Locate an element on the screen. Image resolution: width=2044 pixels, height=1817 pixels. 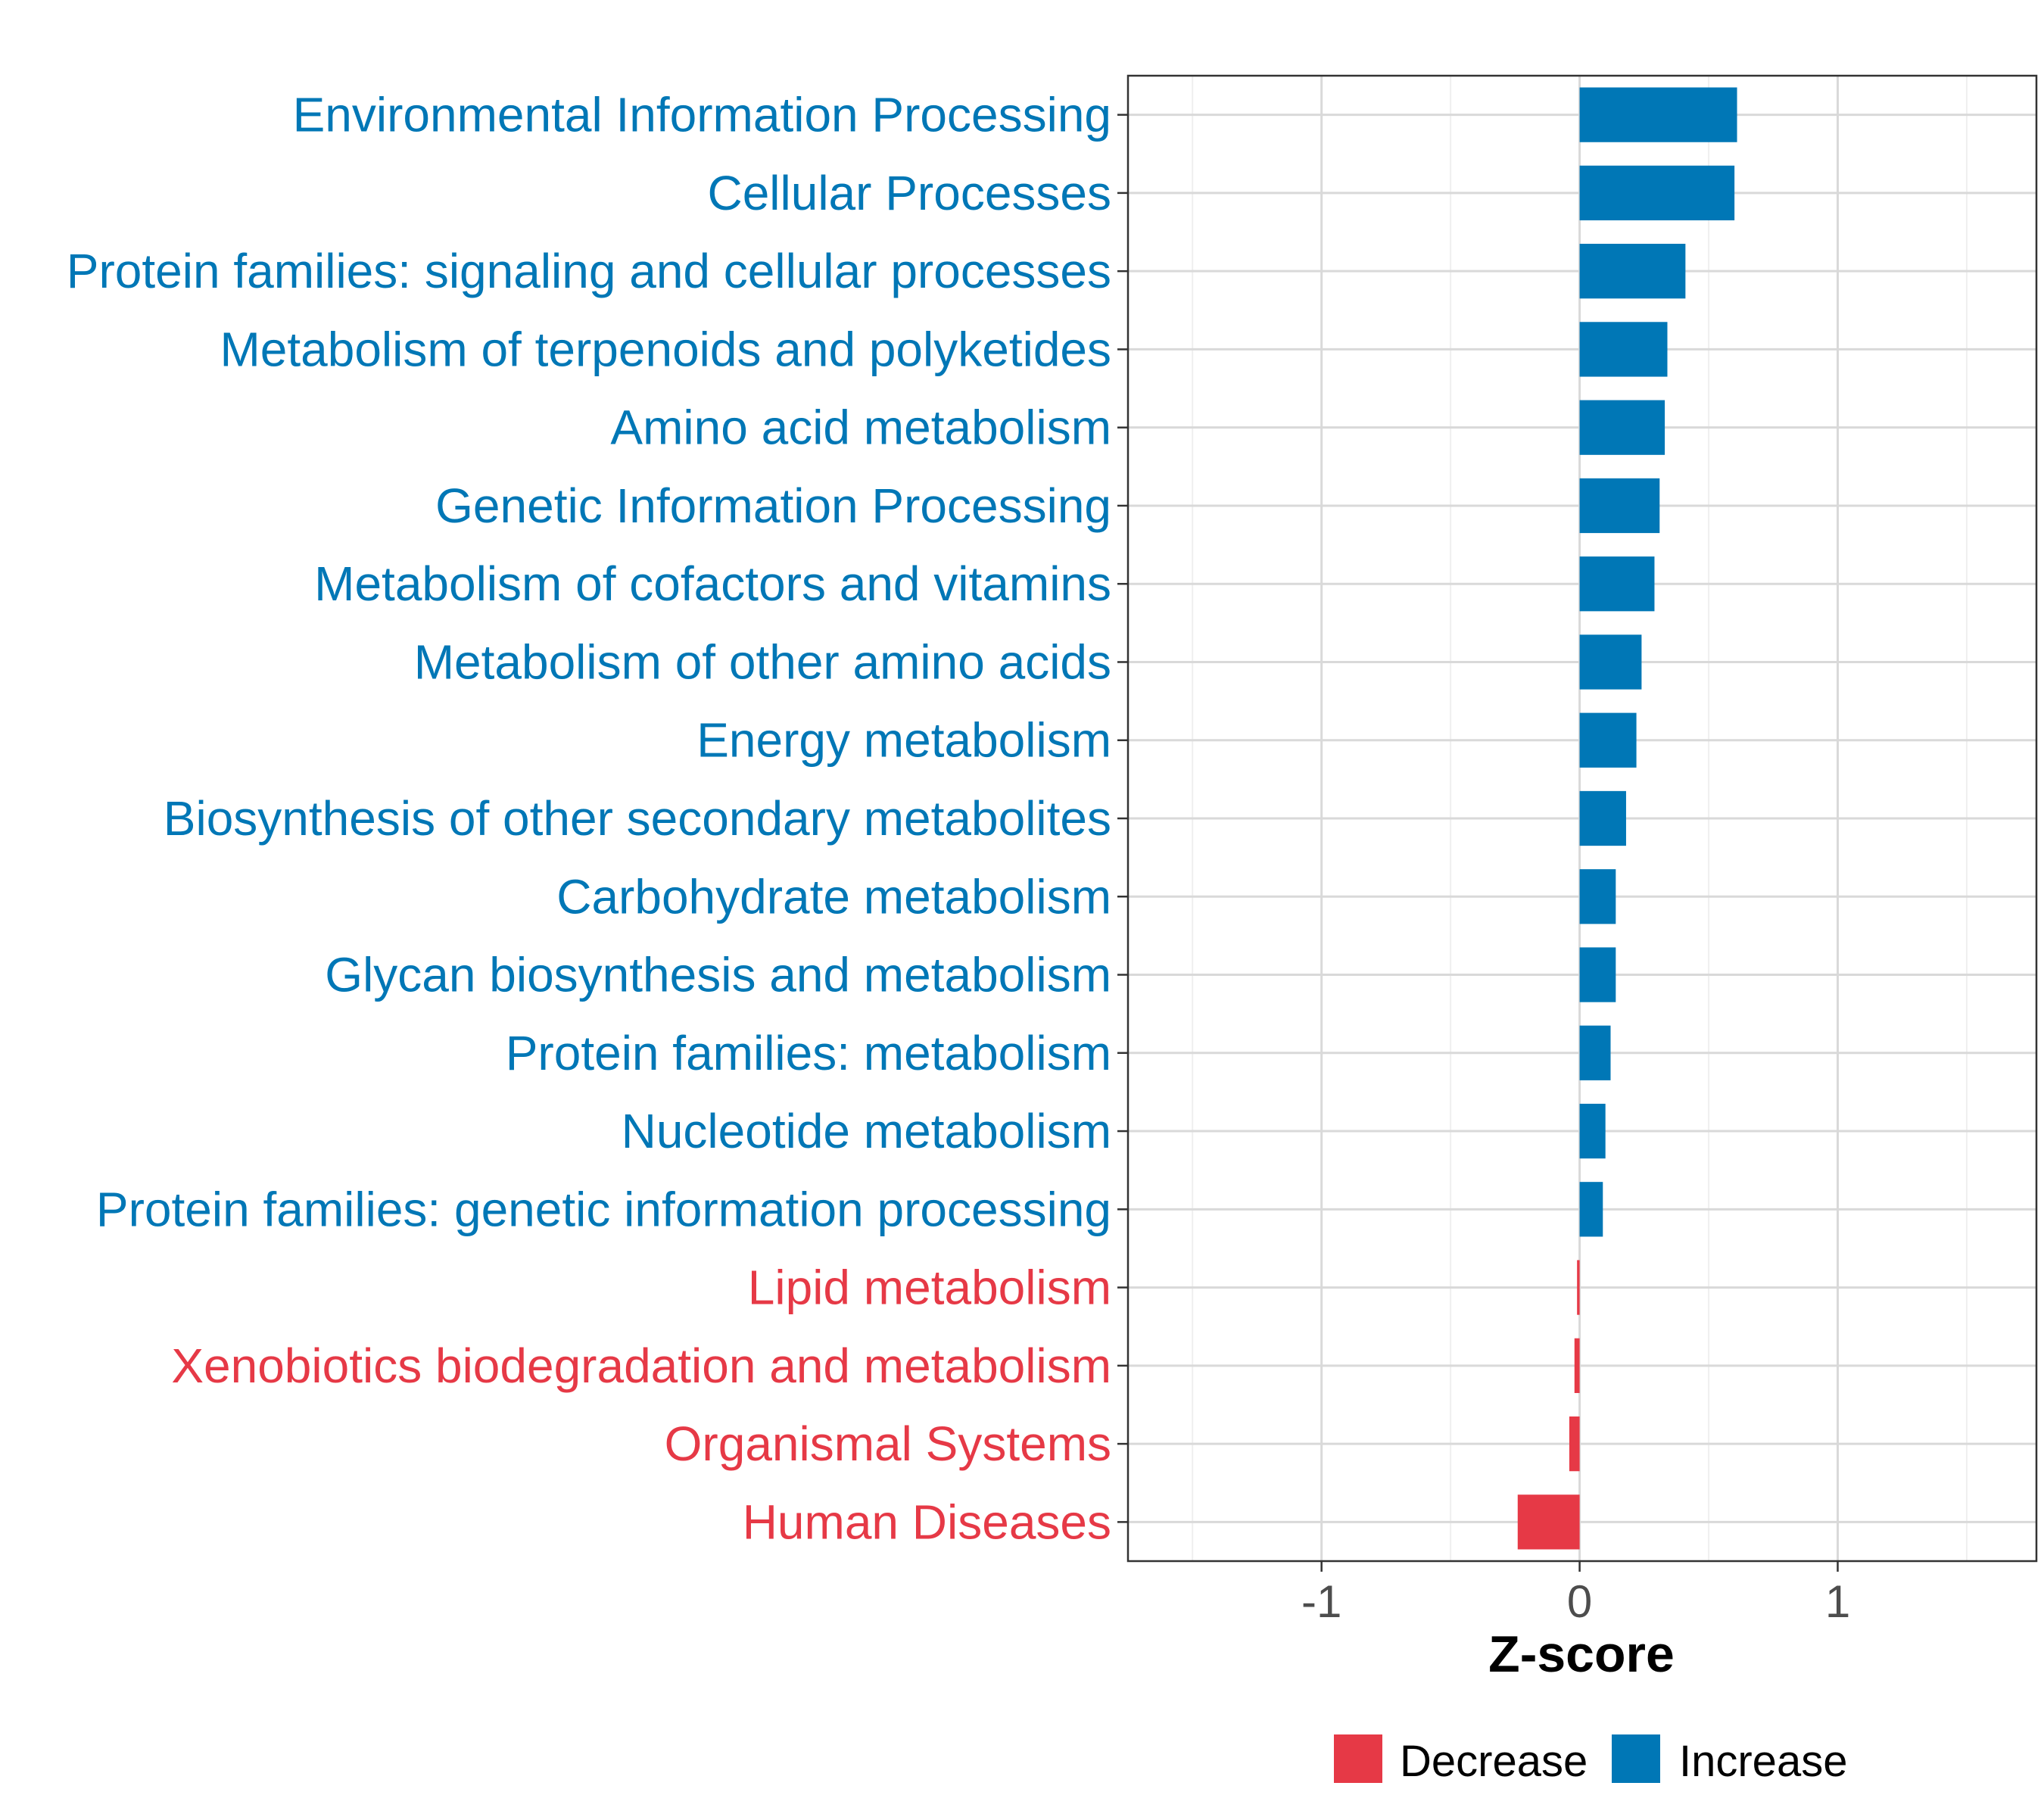
x-tick-label: -1 is located at coordinates (1321, 1601).